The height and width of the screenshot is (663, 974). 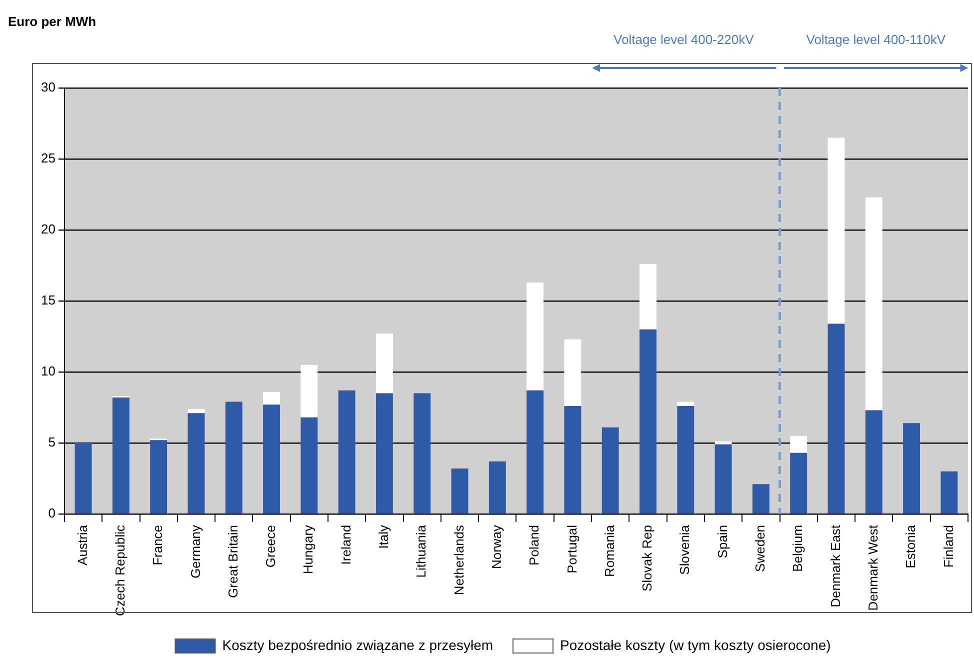 I want to click on y-tick-label: 10, so click(x=48, y=371).